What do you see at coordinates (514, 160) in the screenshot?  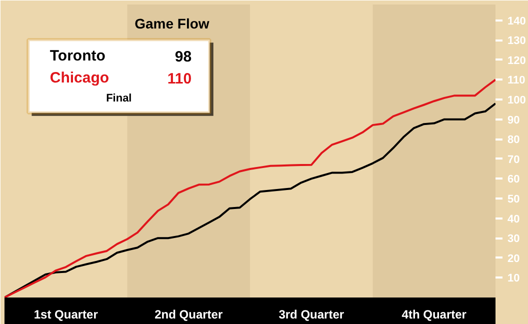 I see `y-tick-label: 70` at bounding box center [514, 160].